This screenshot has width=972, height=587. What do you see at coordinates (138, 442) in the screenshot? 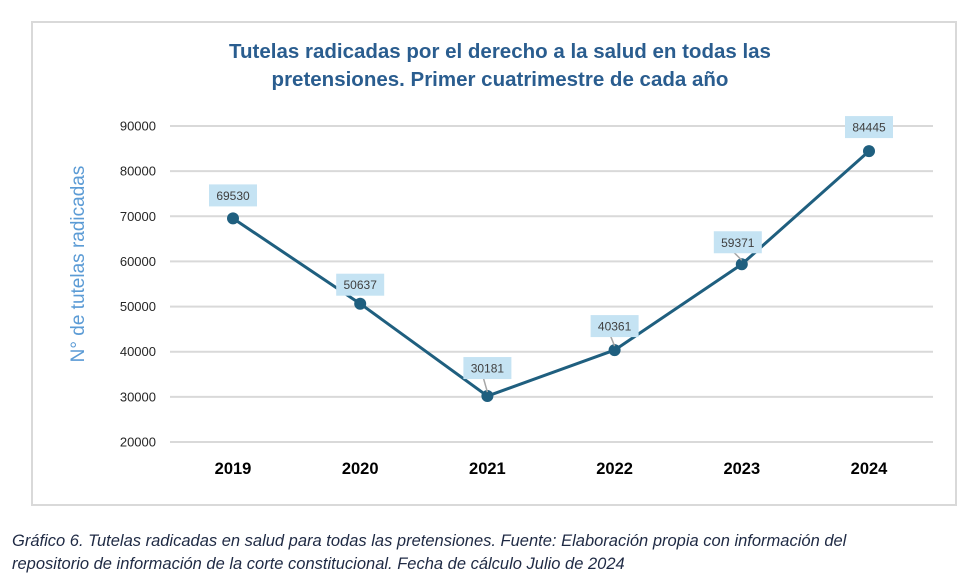
I see `y-tick-label: 20000` at bounding box center [138, 442].